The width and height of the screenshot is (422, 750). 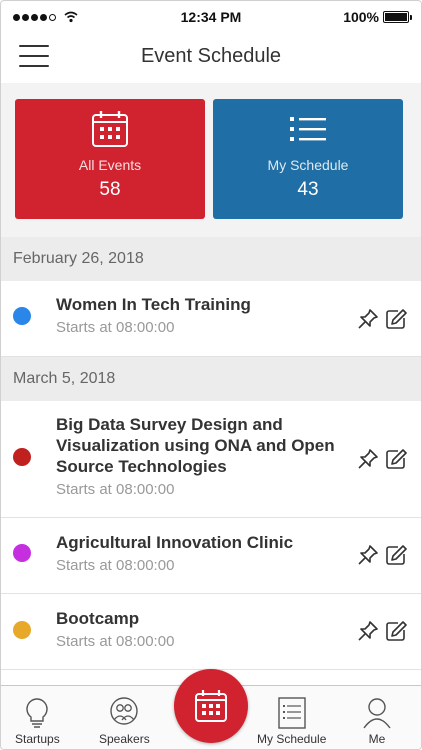 I want to click on all-events-label: All Events, so click(x=110, y=165).